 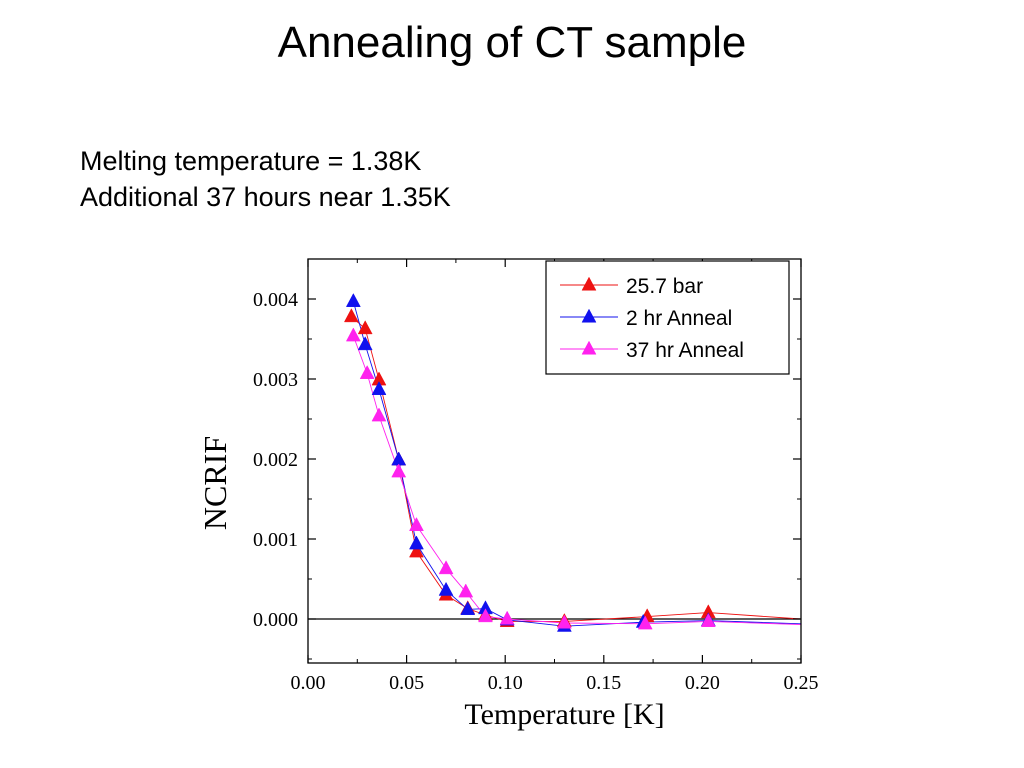 What do you see at coordinates (512, 42) in the screenshot?
I see `slide-title: Annealing of CT sample` at bounding box center [512, 42].